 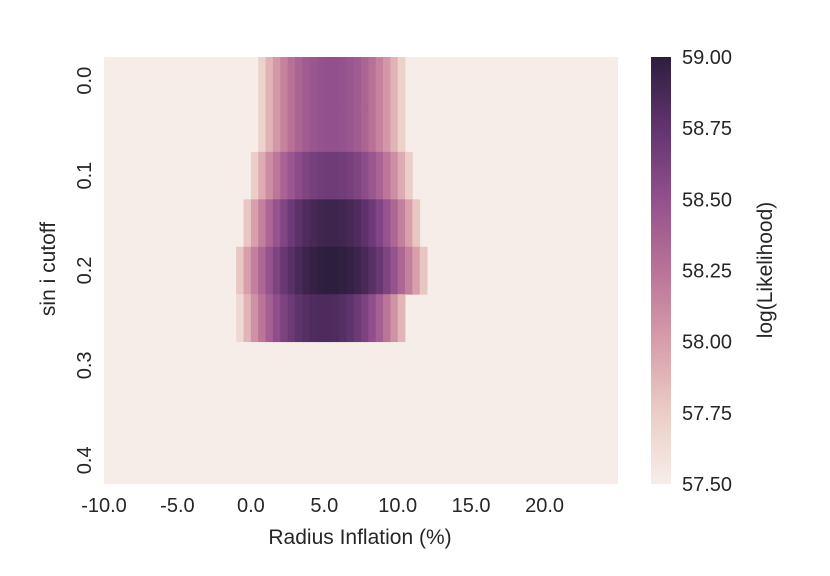 What do you see at coordinates (85, 365) in the screenshot?
I see `y-tick-label: 0.3` at bounding box center [85, 365].